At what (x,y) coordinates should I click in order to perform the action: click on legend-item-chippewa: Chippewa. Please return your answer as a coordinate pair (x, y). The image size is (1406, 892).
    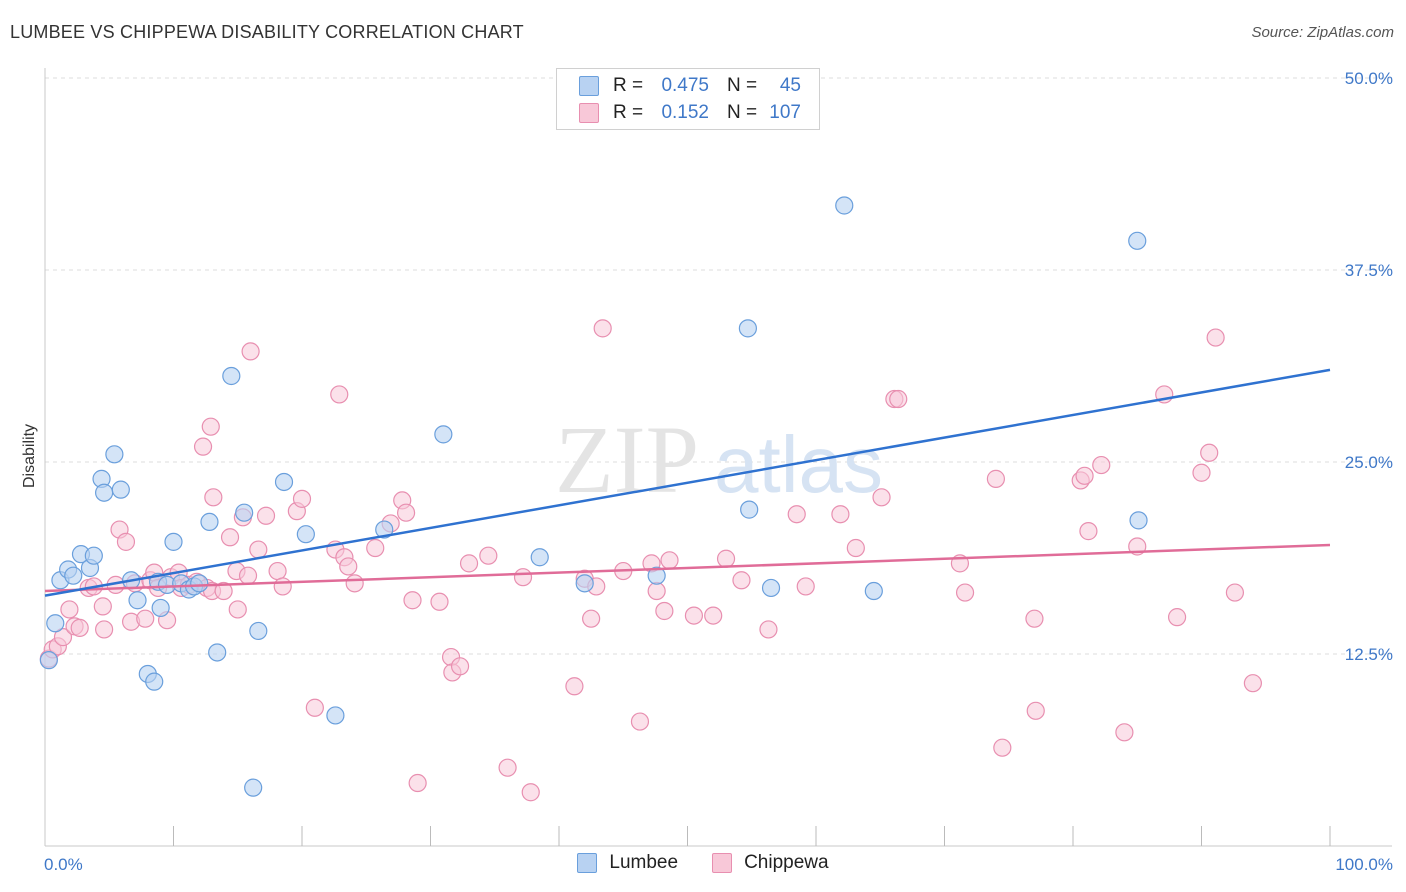
    Looking at the image, I should click on (770, 863).